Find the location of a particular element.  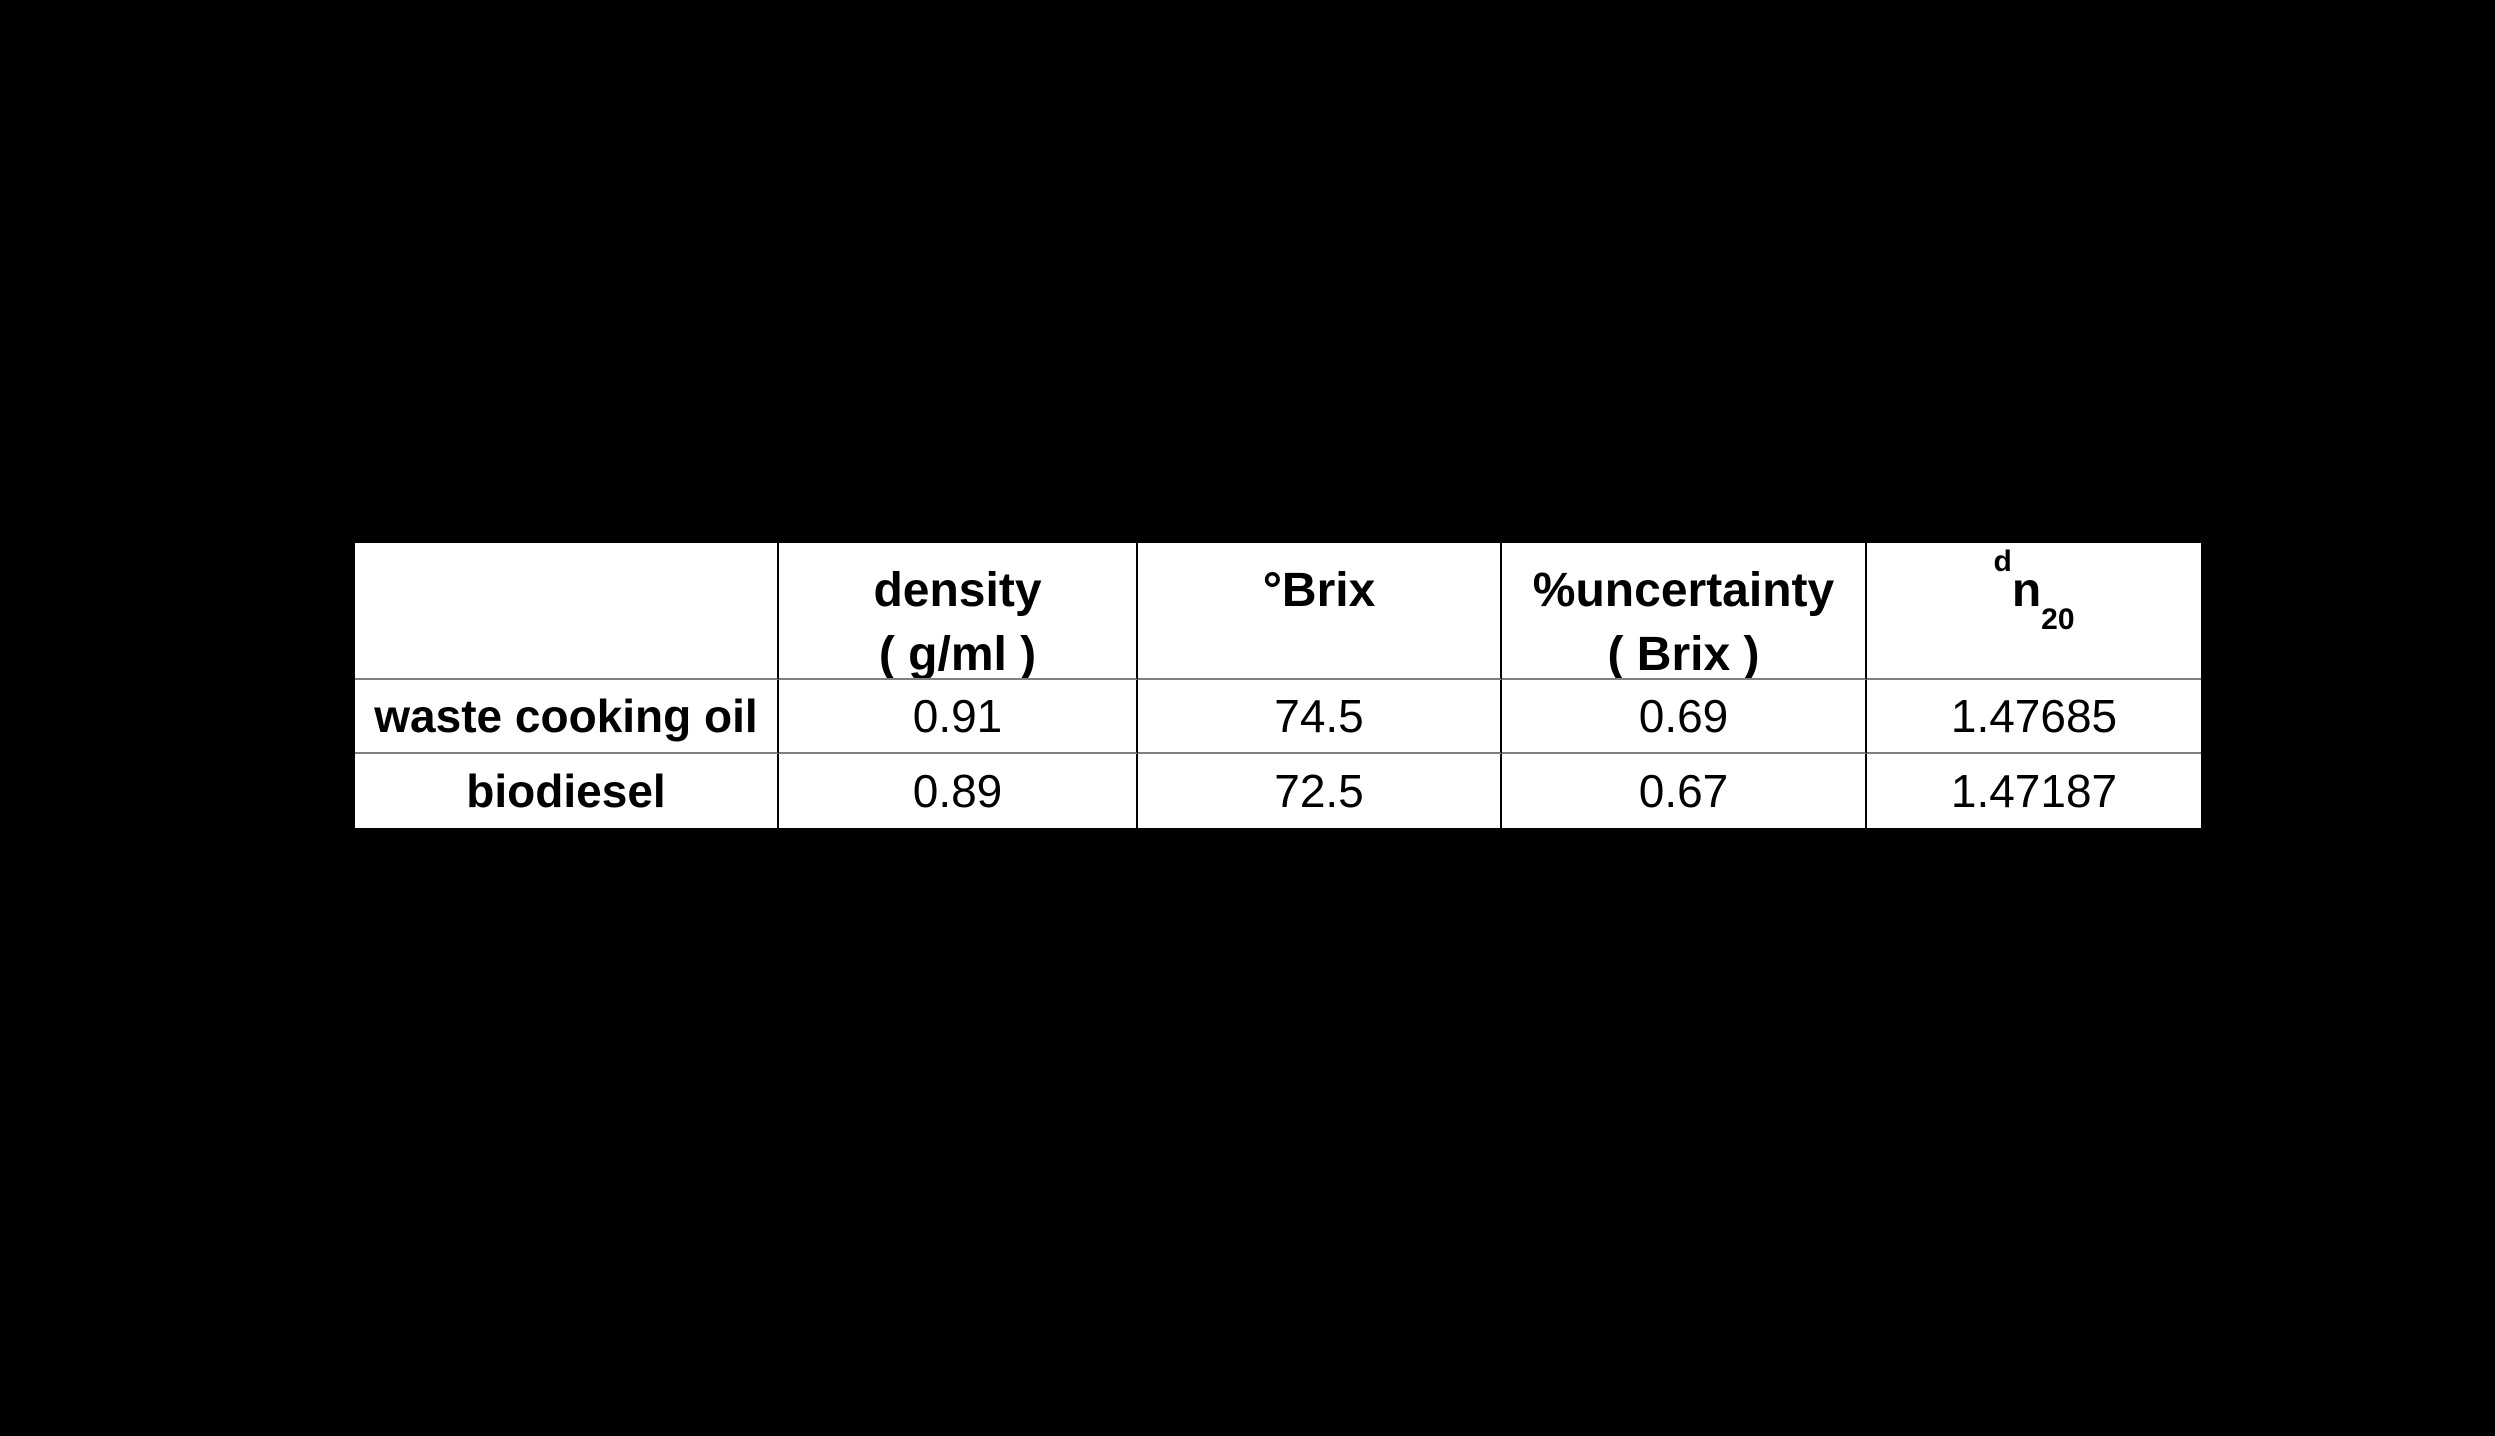

header-cell-uncertainty: %uncertainty ( Brix ) is located at coordinates (1684, 611).